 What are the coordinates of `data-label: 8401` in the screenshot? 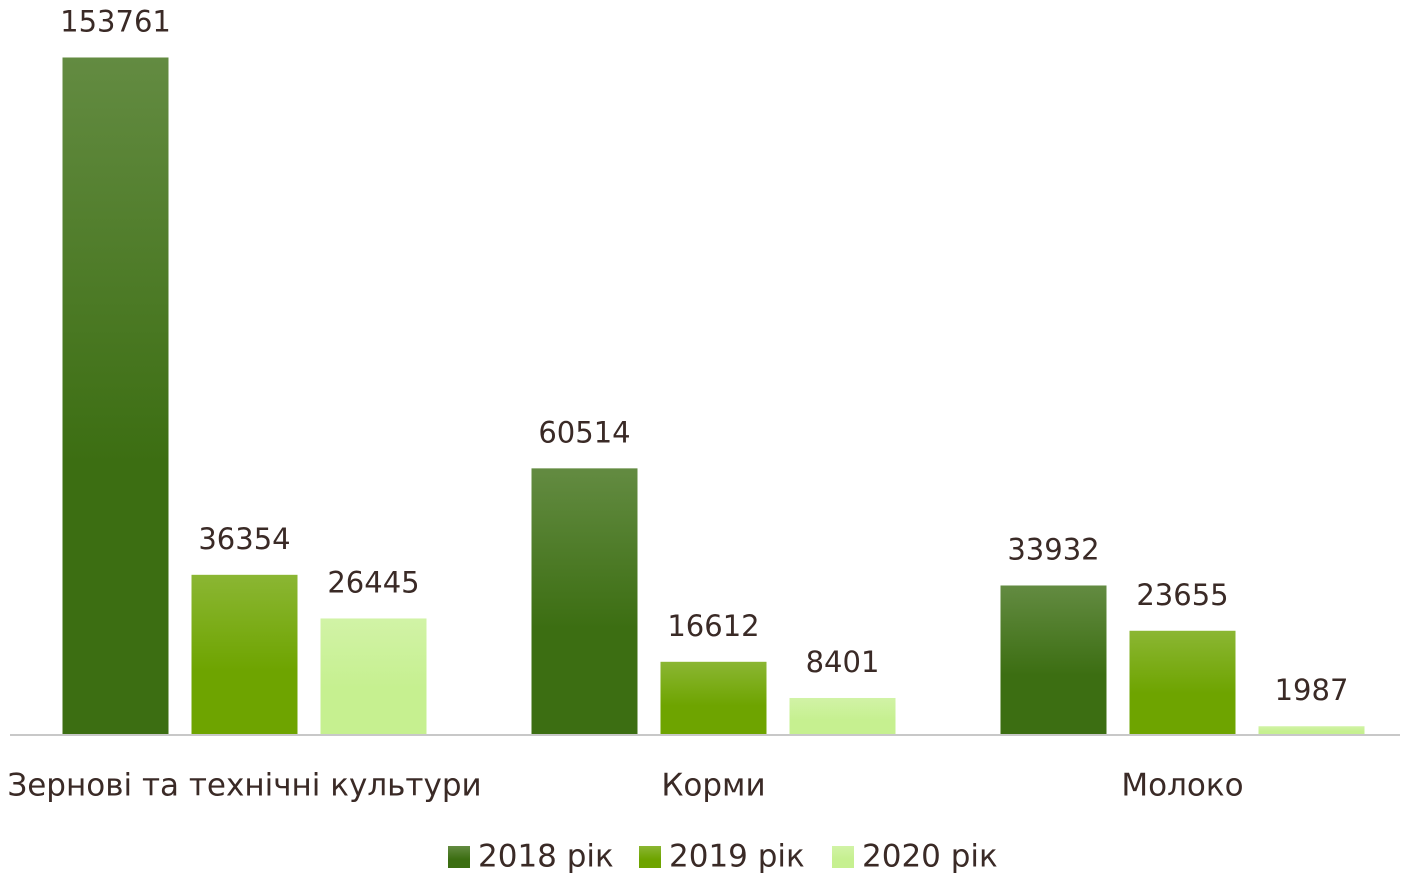 It's located at (843, 662).